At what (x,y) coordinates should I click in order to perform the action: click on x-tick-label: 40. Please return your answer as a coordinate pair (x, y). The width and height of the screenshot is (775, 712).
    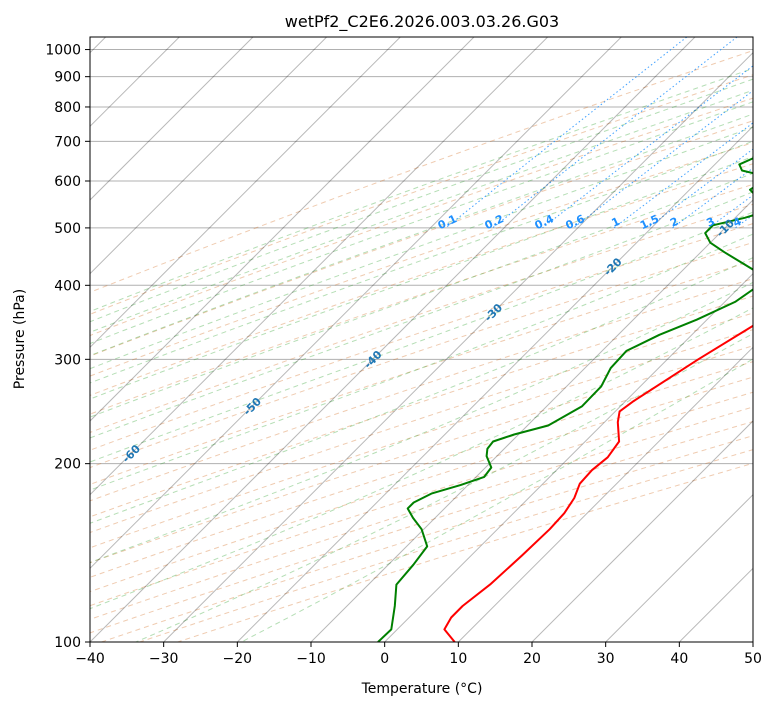
    Looking at the image, I should click on (679, 659).